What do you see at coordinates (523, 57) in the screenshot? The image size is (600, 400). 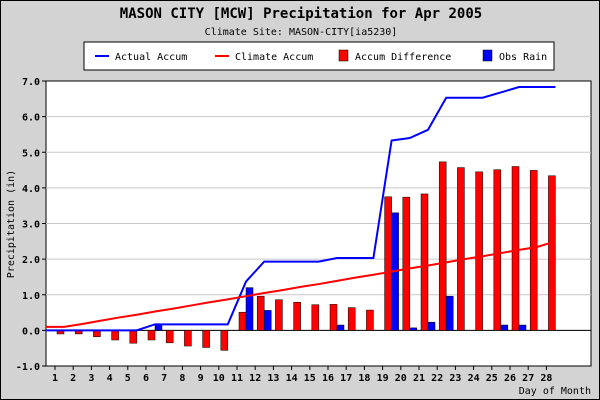 I see `legend-label-obs-rain: Obs Rain` at bounding box center [523, 57].